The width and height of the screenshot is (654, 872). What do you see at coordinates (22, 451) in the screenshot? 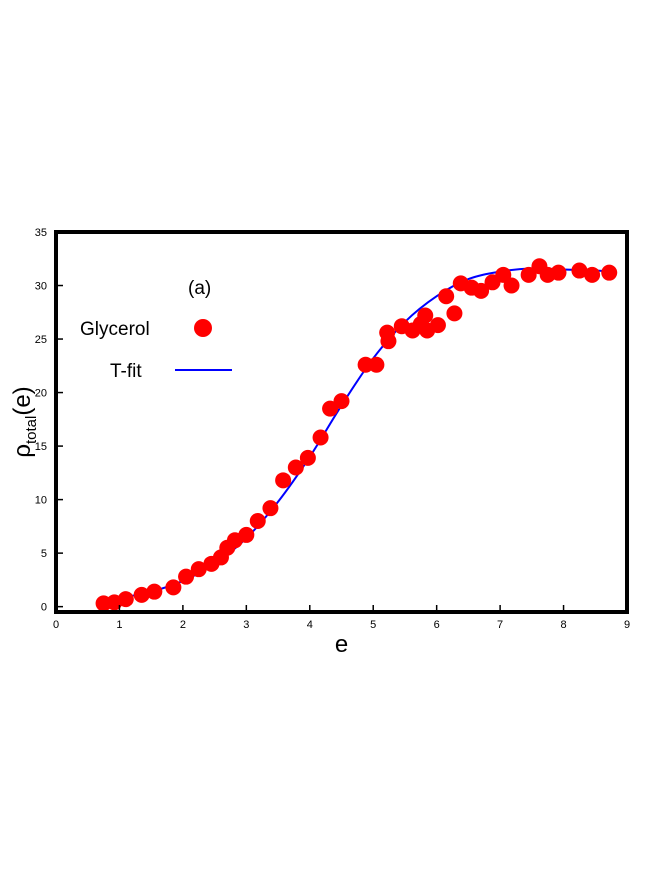
I see `y-axis-title-main: ρ` at bounding box center [22, 451].